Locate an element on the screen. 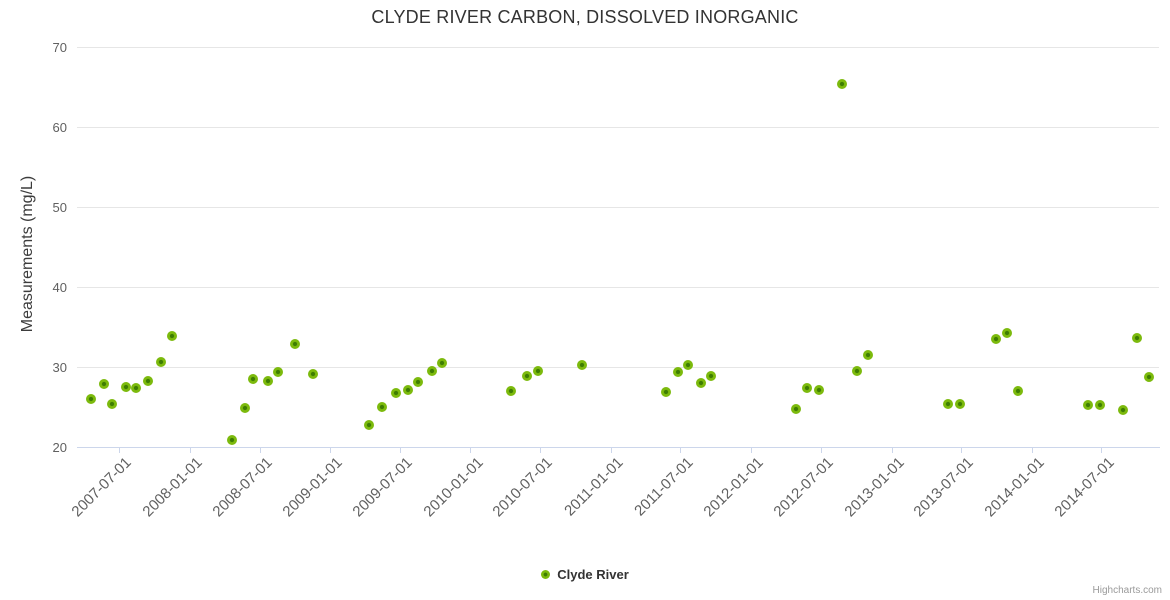 This screenshot has width=1170, height=600. x-axis-tick-label: 2010-01-01 is located at coordinates (453, 487).